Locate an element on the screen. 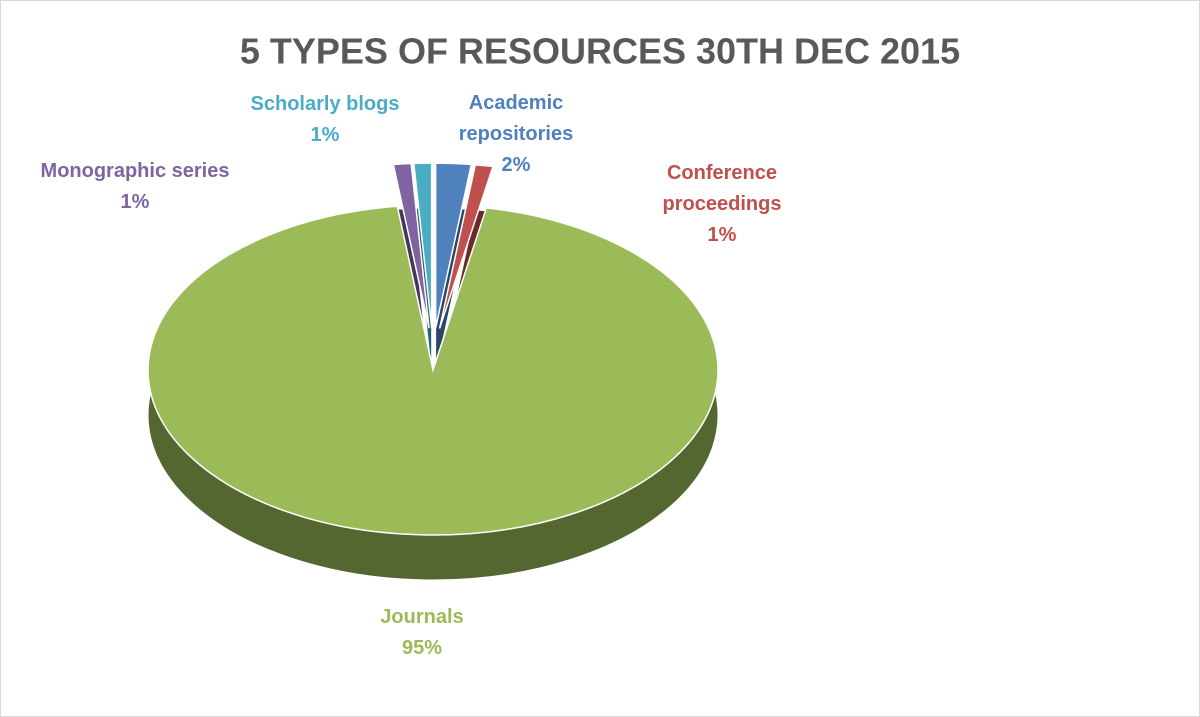 The width and height of the screenshot is (1200, 717). category-label: Academic repositories is located at coordinates (516, 118).